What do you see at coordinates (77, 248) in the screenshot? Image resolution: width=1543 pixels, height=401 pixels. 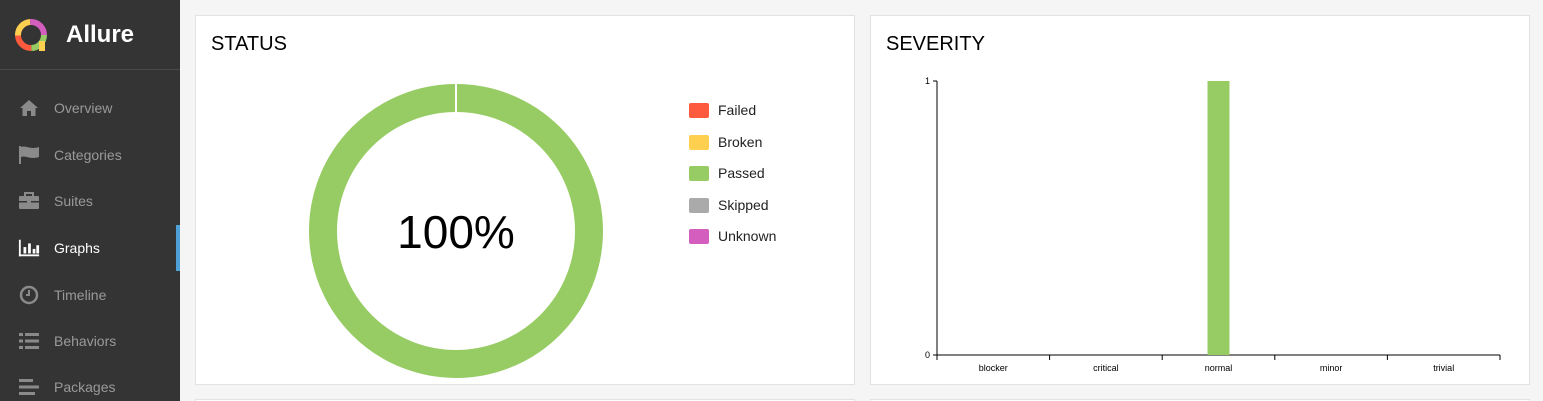 I see `sidebar-item-label: Graphs` at bounding box center [77, 248].